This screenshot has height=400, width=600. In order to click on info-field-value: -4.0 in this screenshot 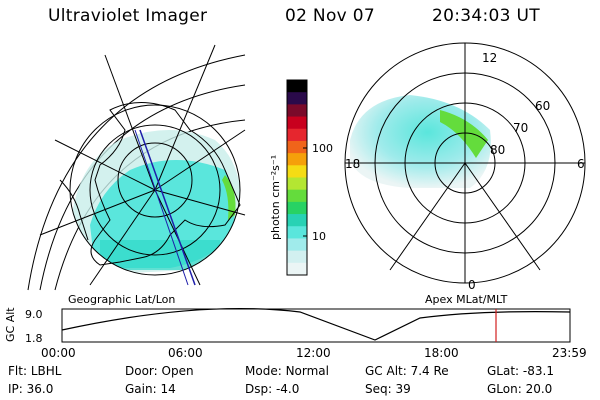, I will do `click(287, 389)`.